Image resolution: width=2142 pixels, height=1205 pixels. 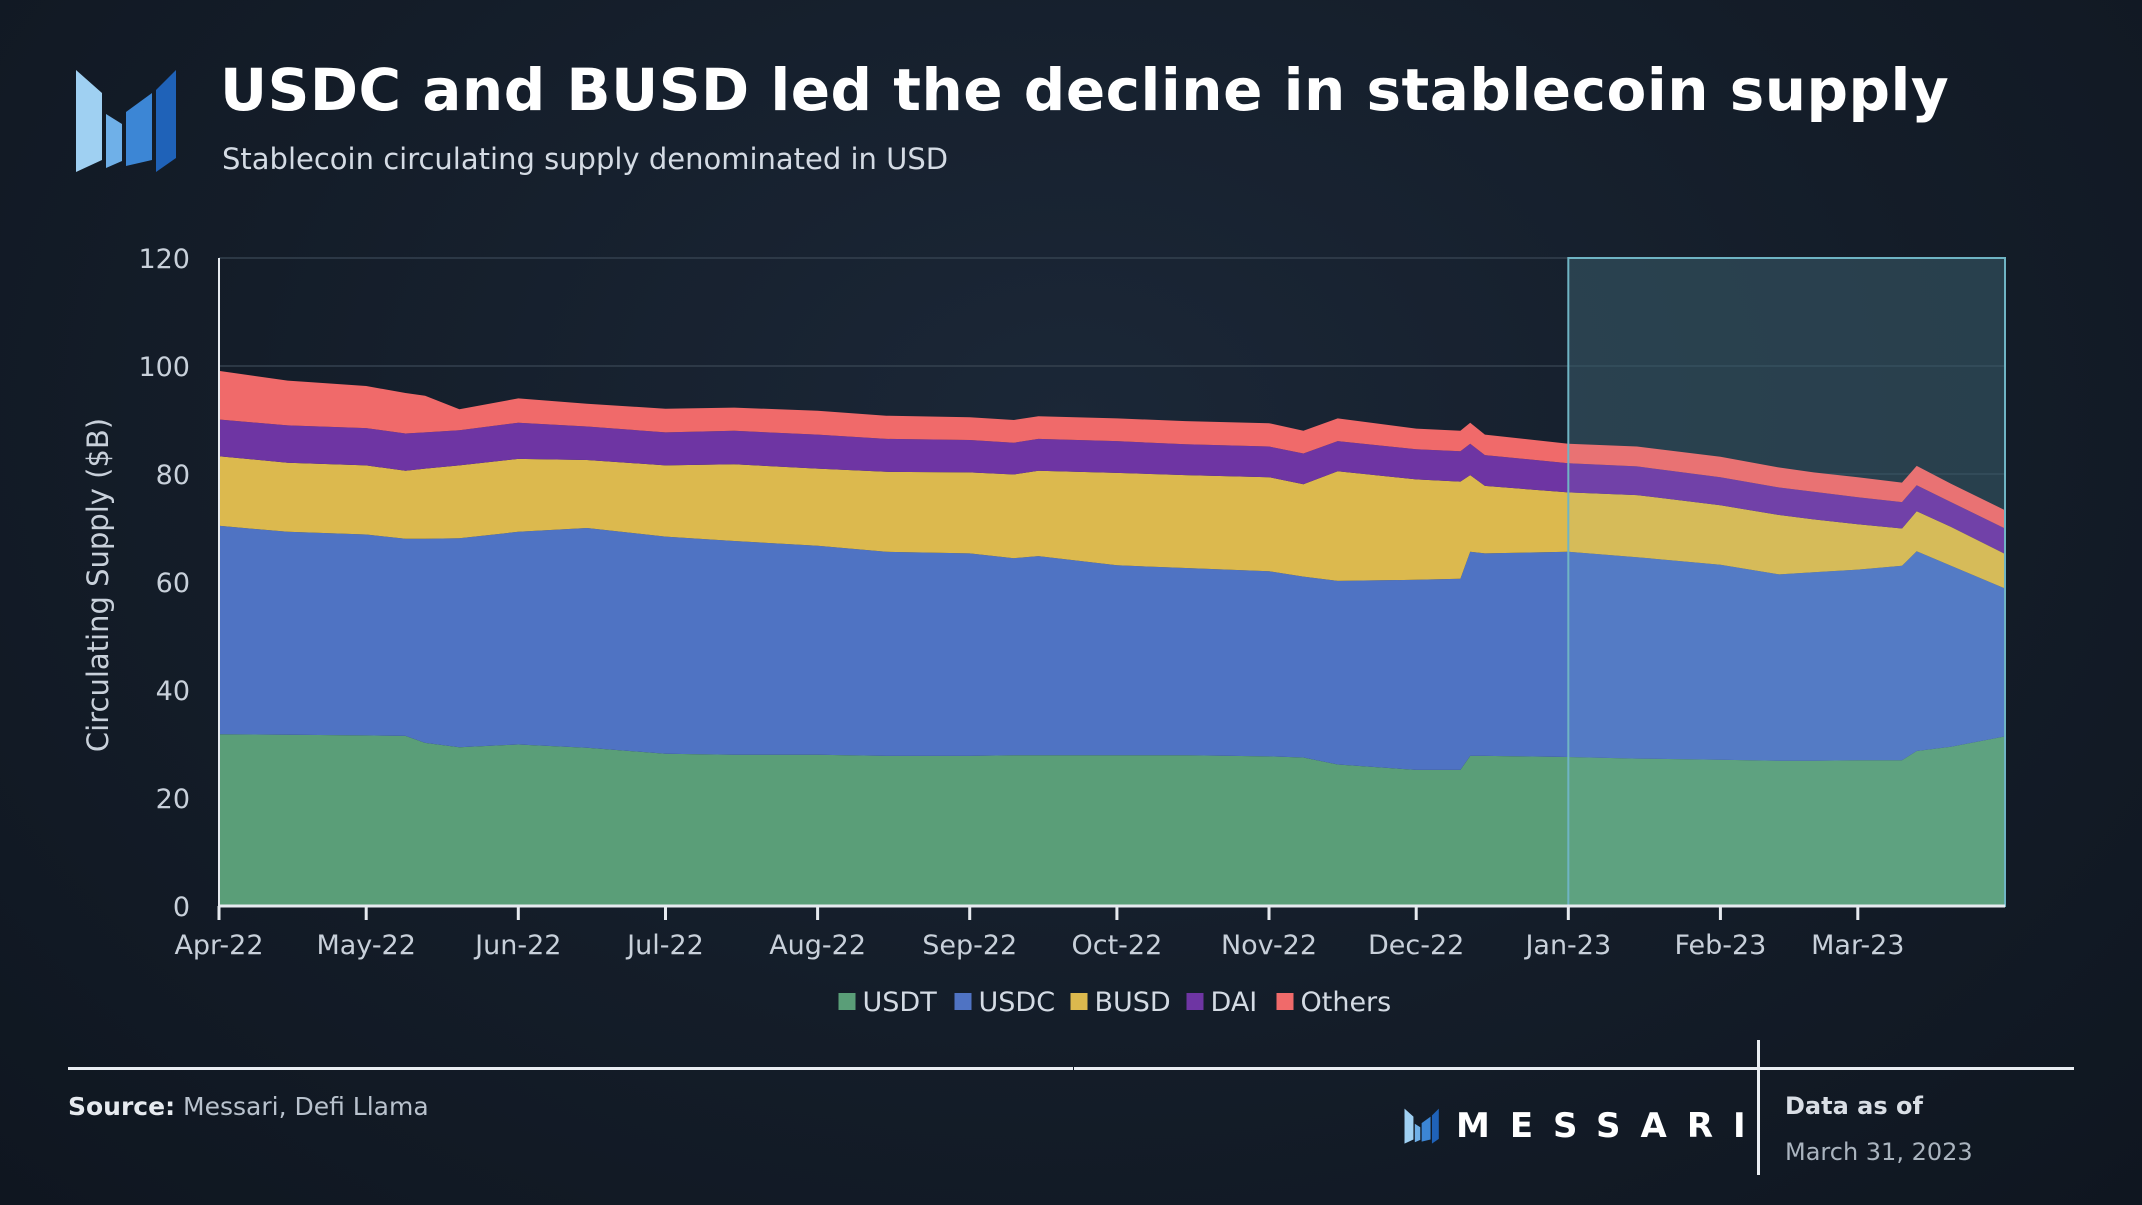 I want to click on y-tick-label: 80, so click(x=173, y=475).